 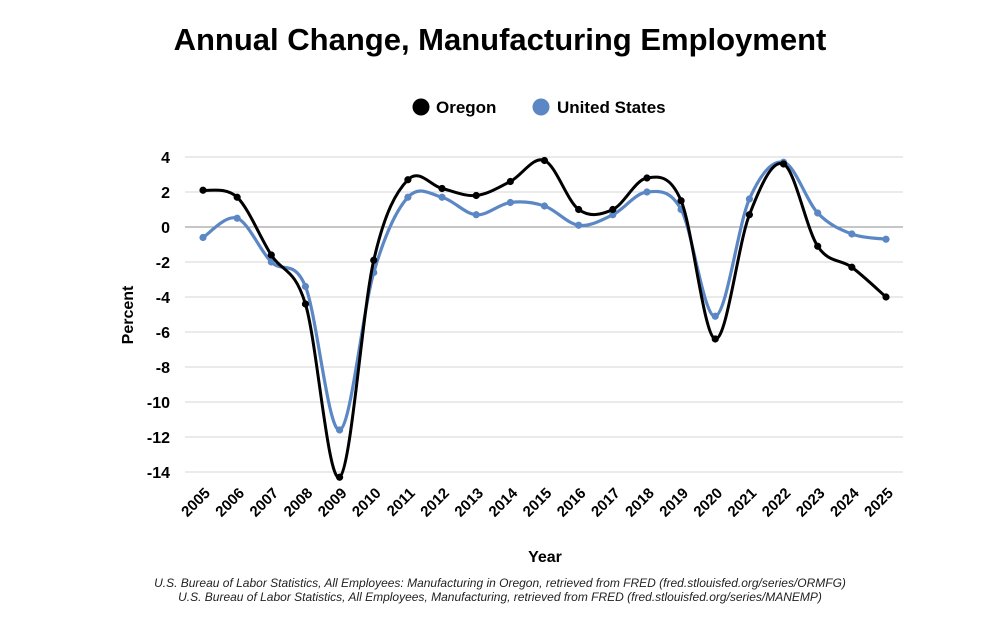 I want to click on y-tick-label: -12, so click(x=158, y=438).